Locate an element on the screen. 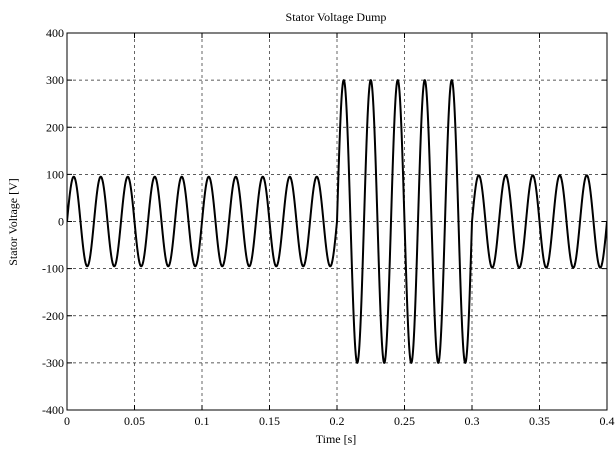 Image resolution: width=615 pixels, height=450 pixels. x-tick-label: 0.2 is located at coordinates (337, 421).